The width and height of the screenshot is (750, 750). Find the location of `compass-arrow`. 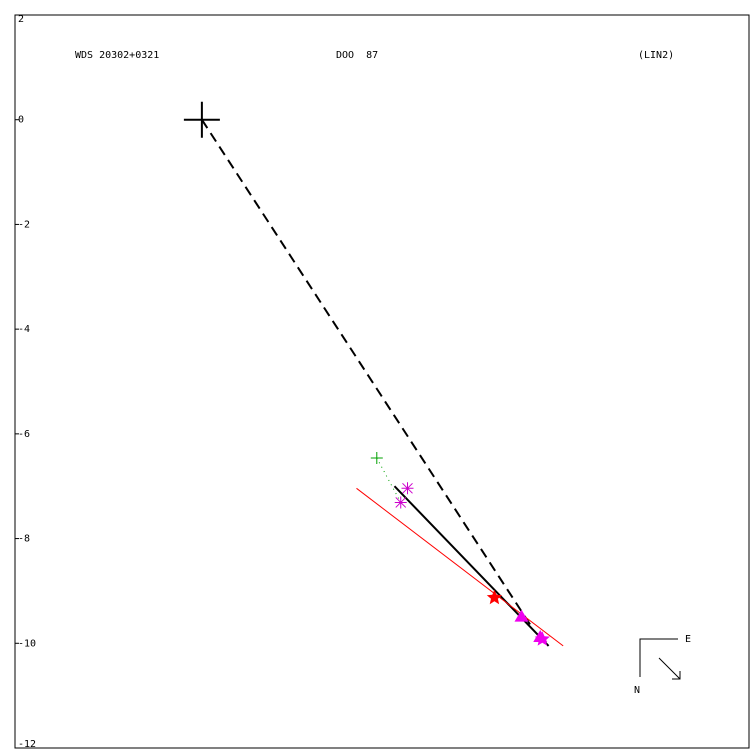

compass-arrow is located at coordinates (669, 668).